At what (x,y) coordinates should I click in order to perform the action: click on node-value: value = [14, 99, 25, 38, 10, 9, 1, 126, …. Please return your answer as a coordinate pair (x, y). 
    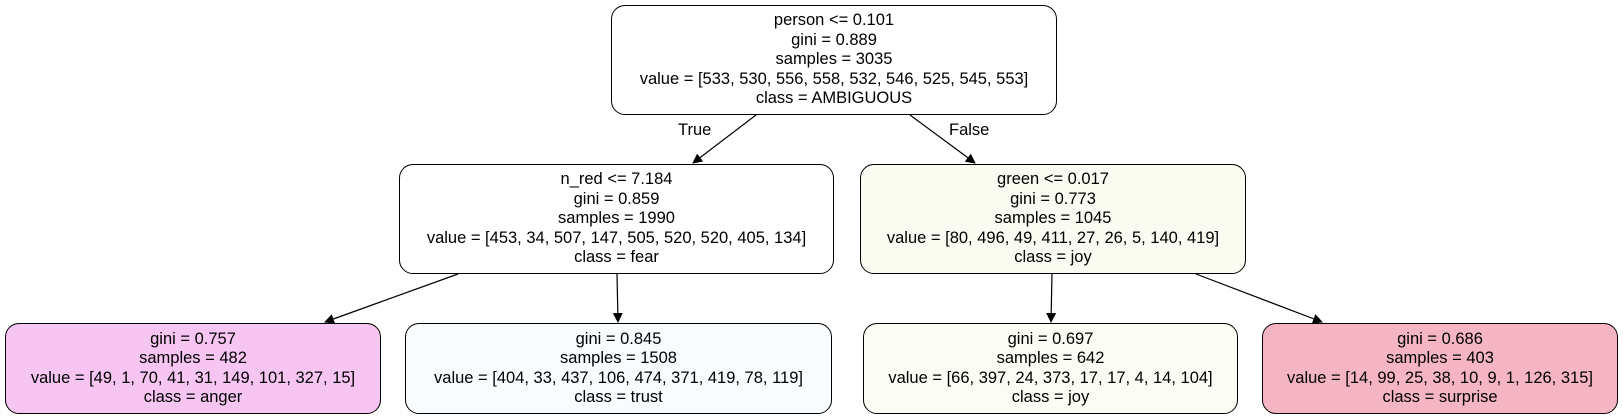
    Looking at the image, I should click on (1440, 377).